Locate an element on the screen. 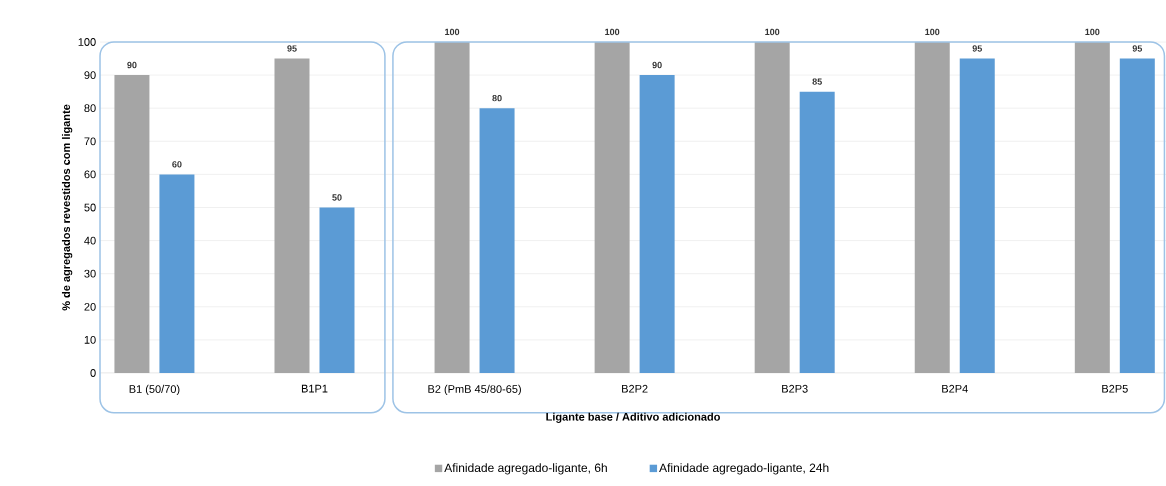  legend-label: Afinidade agregado-ligante, 6h is located at coordinates (525, 469).